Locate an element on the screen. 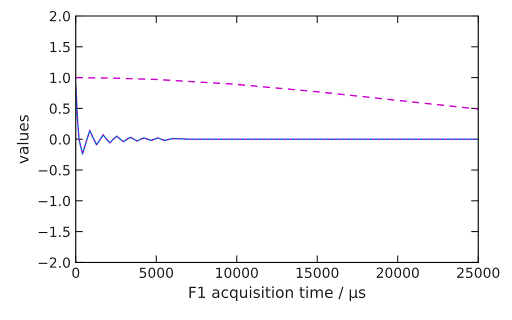 This screenshot has width=512, height=320. x-tick-label: 5000 is located at coordinates (157, 273).